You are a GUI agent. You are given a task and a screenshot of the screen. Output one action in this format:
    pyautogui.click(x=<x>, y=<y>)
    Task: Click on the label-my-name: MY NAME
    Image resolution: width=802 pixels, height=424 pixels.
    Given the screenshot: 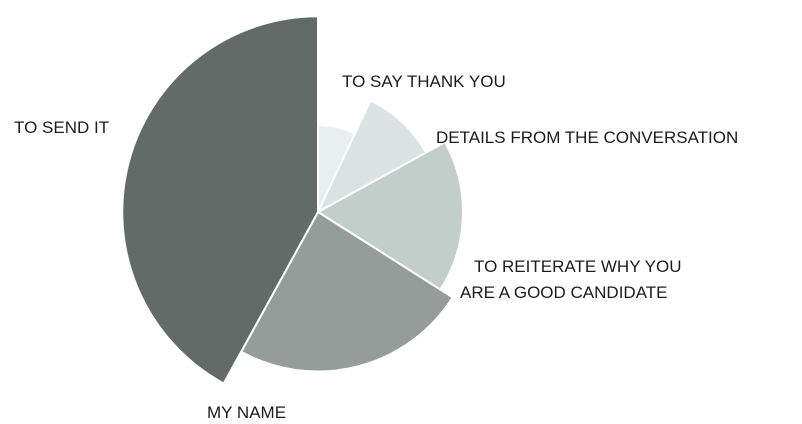 What is the action you would take?
    pyautogui.click(x=247, y=412)
    